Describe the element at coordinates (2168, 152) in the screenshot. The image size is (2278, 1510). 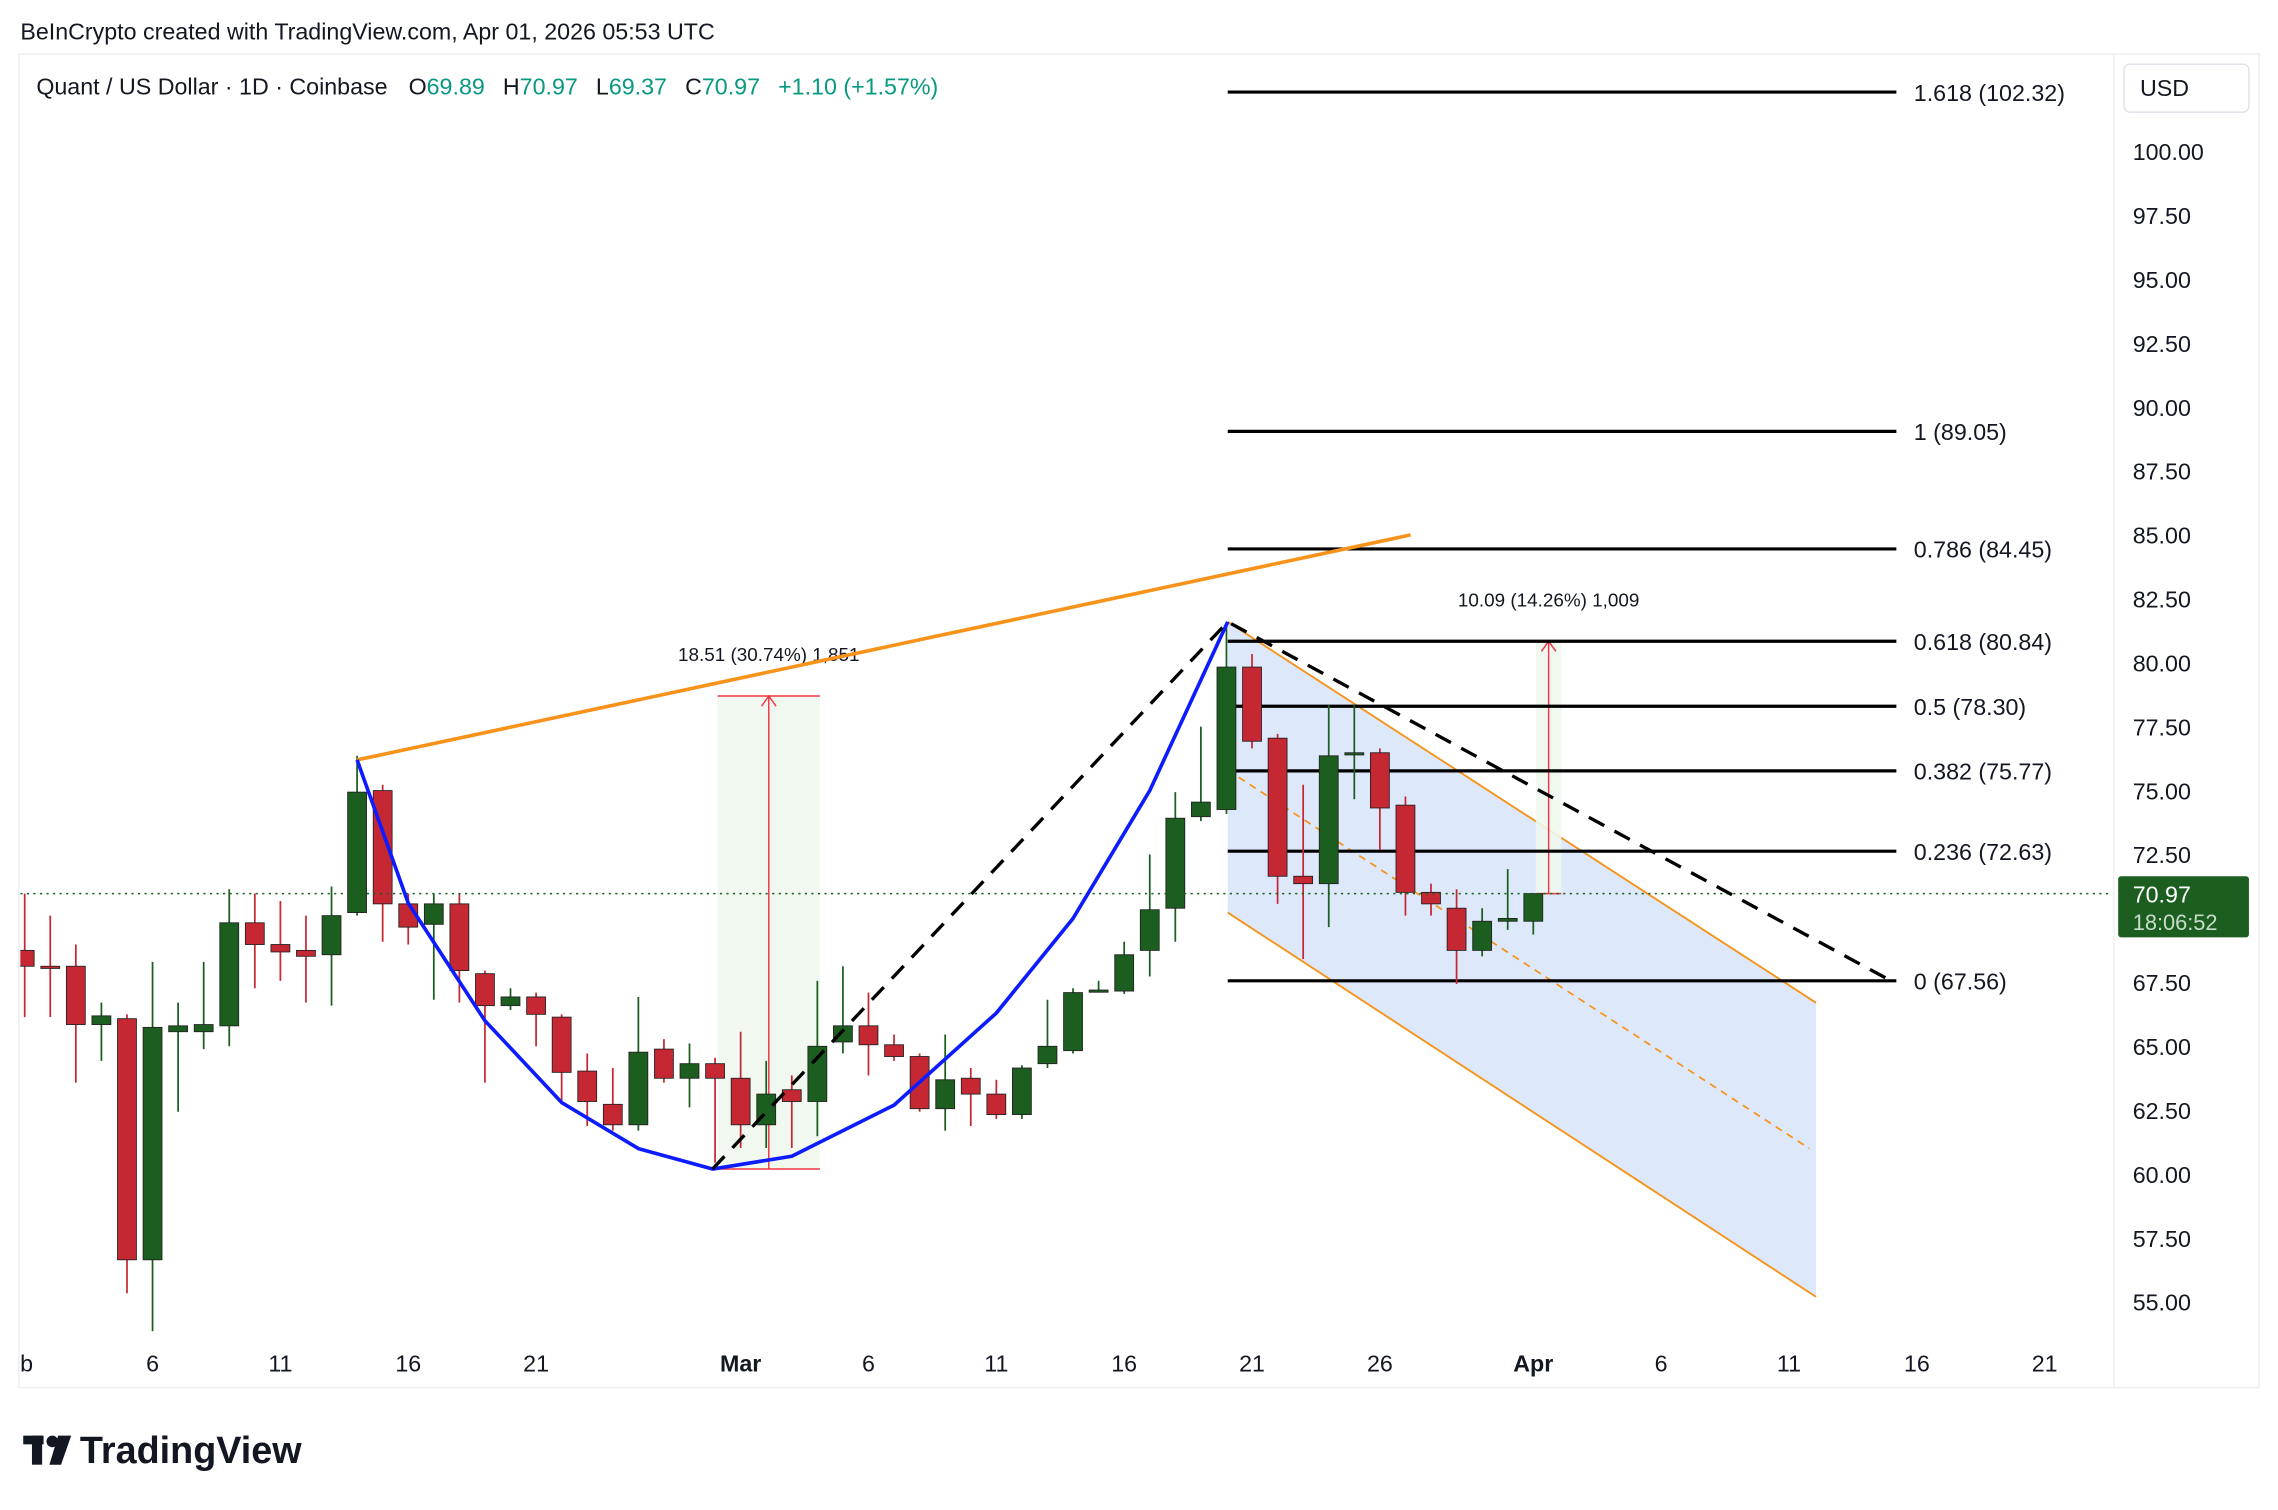
I see `price-tick-label: 100.00` at that location.